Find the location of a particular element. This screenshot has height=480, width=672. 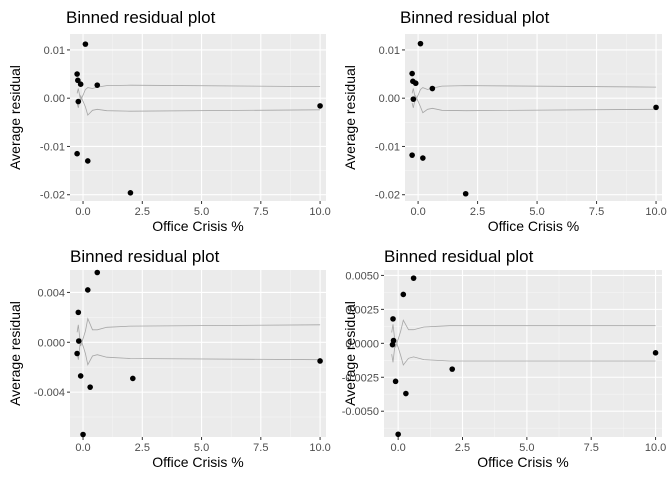

y-tick-label: -0.004 is located at coordinates (49, 393).